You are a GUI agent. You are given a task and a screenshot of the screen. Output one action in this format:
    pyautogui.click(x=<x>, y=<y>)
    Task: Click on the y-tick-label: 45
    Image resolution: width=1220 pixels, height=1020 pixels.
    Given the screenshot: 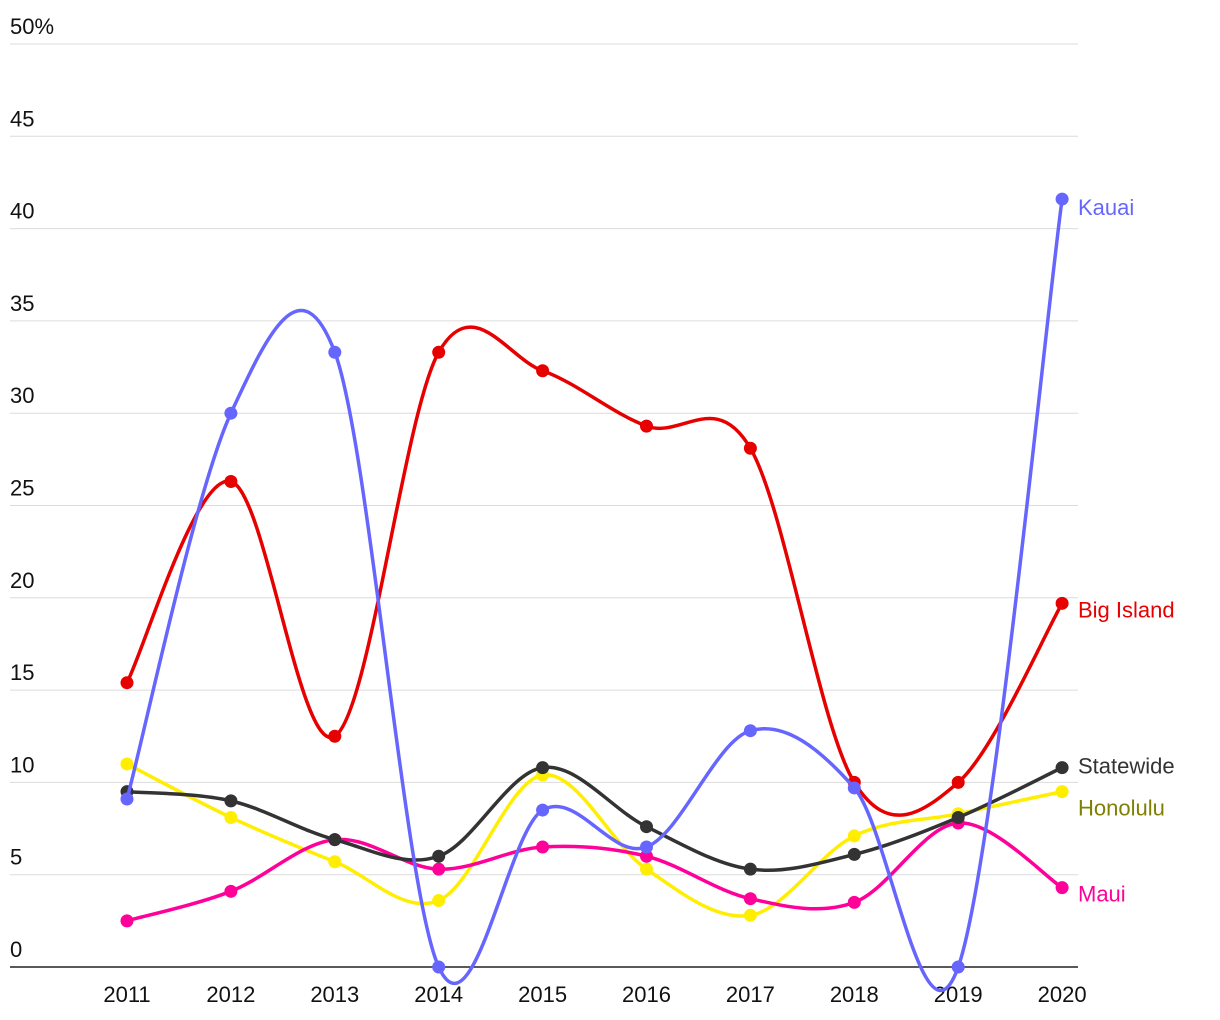 What is the action you would take?
    pyautogui.click(x=22, y=118)
    